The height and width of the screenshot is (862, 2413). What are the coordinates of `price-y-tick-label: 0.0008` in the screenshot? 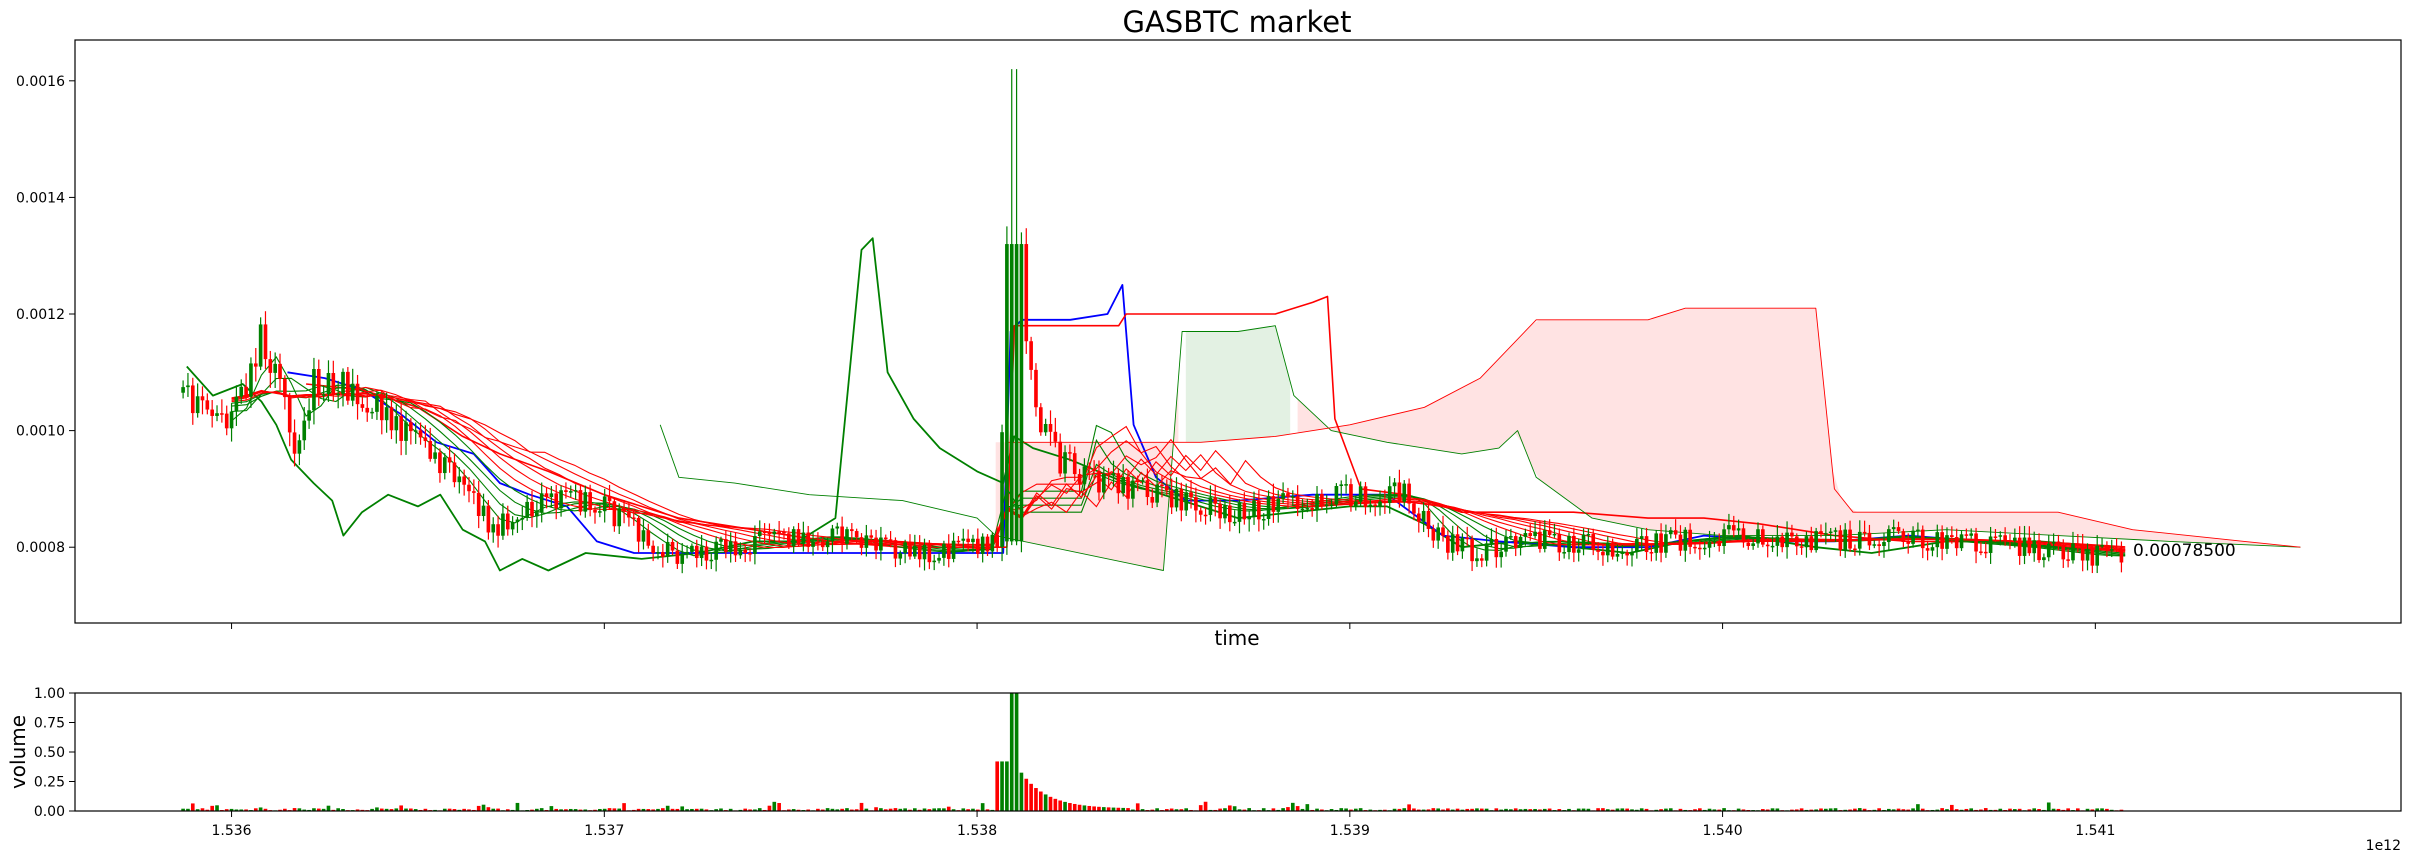 It's located at (40, 548).